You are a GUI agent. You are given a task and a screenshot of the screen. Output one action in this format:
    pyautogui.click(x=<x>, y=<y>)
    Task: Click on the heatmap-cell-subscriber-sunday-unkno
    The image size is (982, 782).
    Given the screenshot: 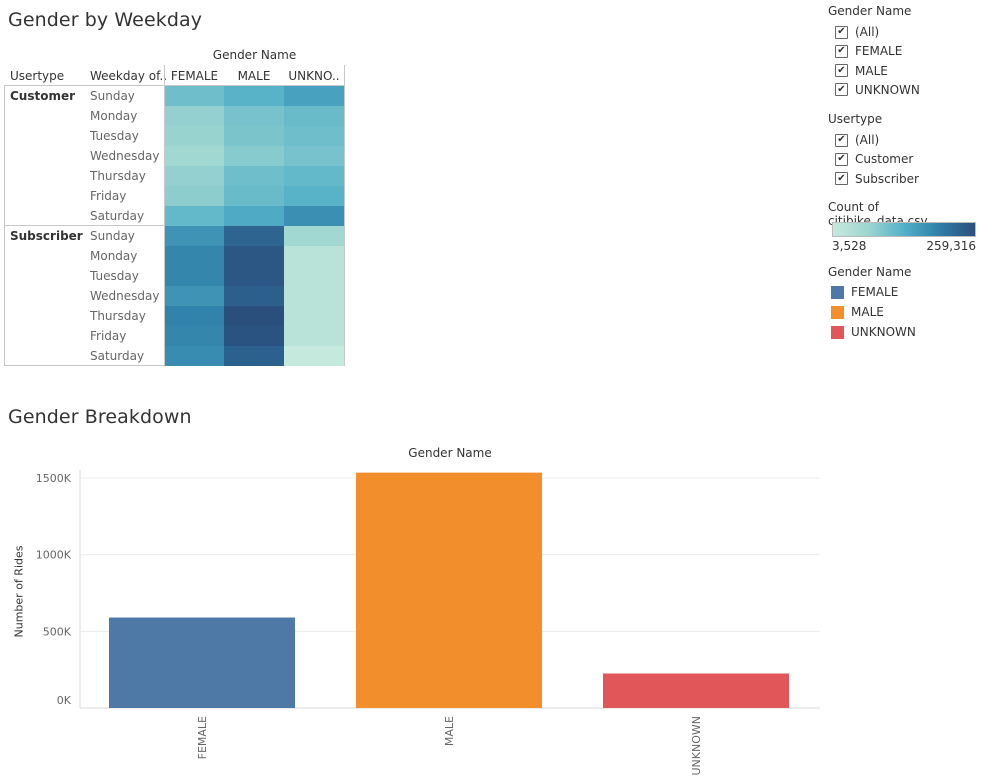 What is the action you would take?
    pyautogui.click(x=314, y=236)
    